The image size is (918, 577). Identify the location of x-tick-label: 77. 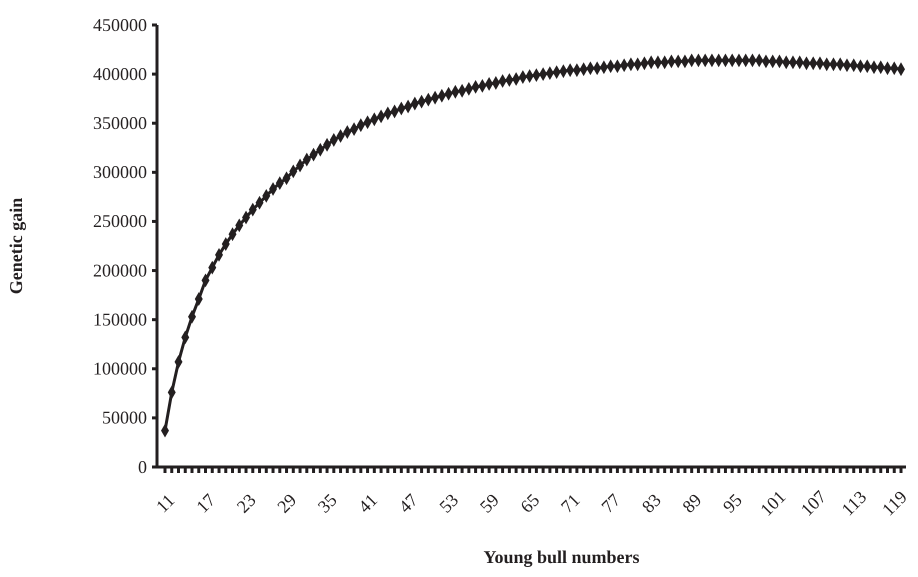
(610, 503).